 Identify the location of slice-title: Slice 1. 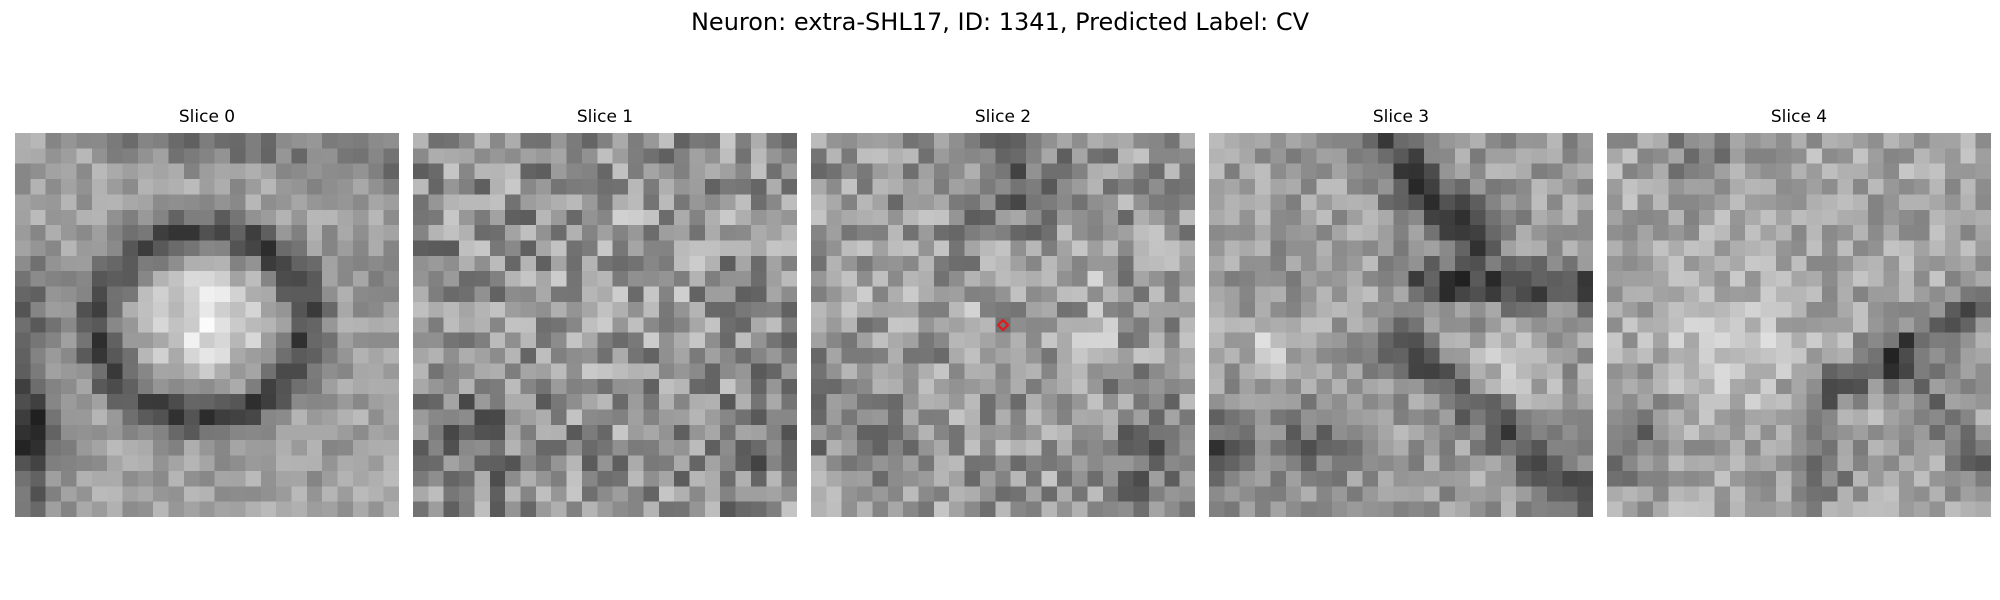
(605, 117).